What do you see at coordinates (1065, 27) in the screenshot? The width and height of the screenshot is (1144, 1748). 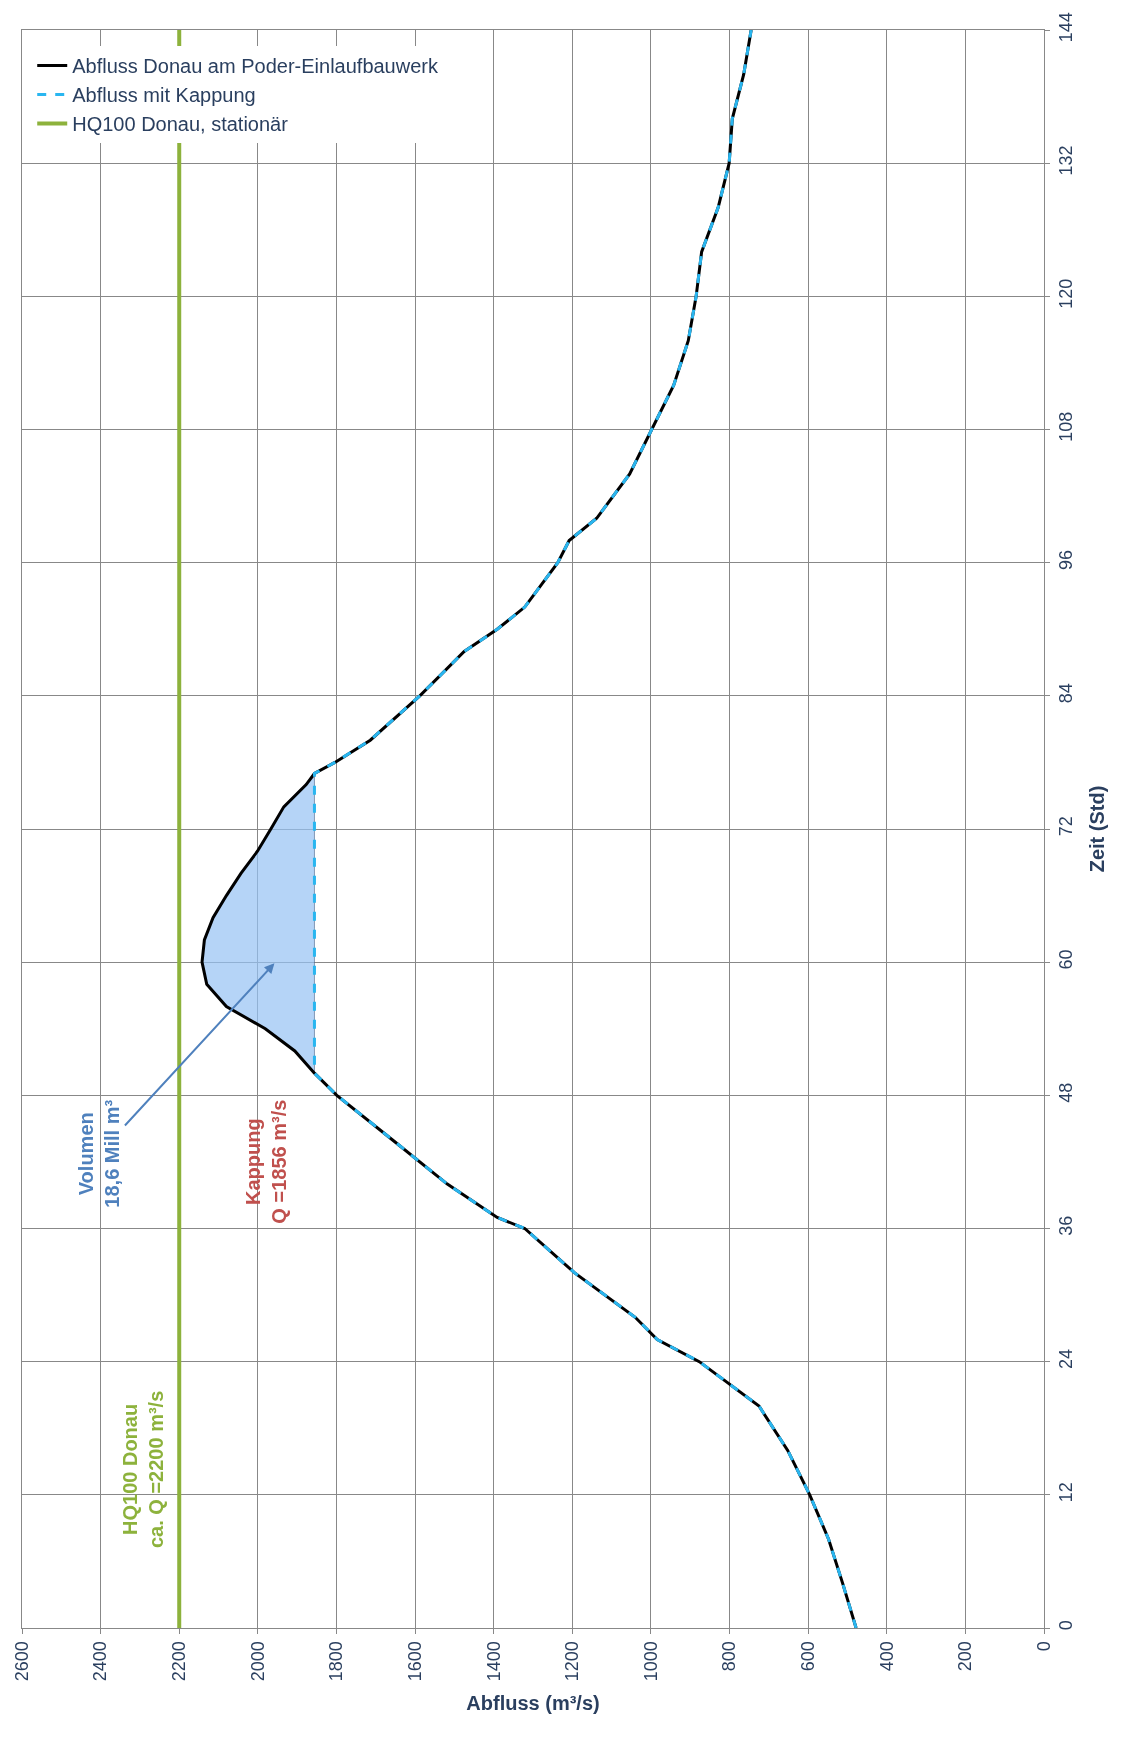 I see `y-tick-label: 144` at bounding box center [1065, 27].